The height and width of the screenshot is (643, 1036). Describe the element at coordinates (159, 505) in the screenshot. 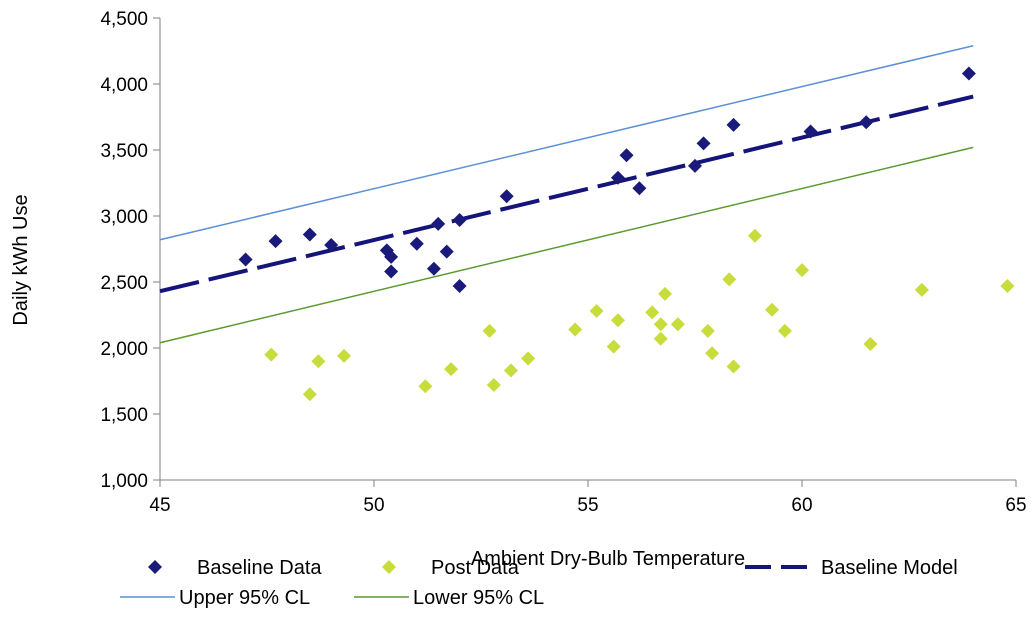

I see `x-tick-label: 45` at that location.